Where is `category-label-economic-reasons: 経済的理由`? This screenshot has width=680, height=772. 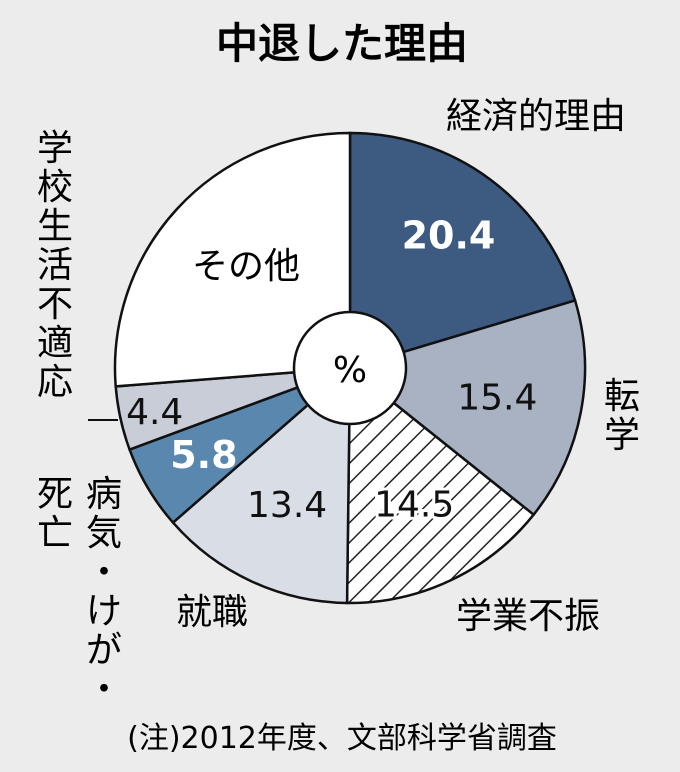
category-label-economic-reasons: 経済的理由 is located at coordinates (536, 116).